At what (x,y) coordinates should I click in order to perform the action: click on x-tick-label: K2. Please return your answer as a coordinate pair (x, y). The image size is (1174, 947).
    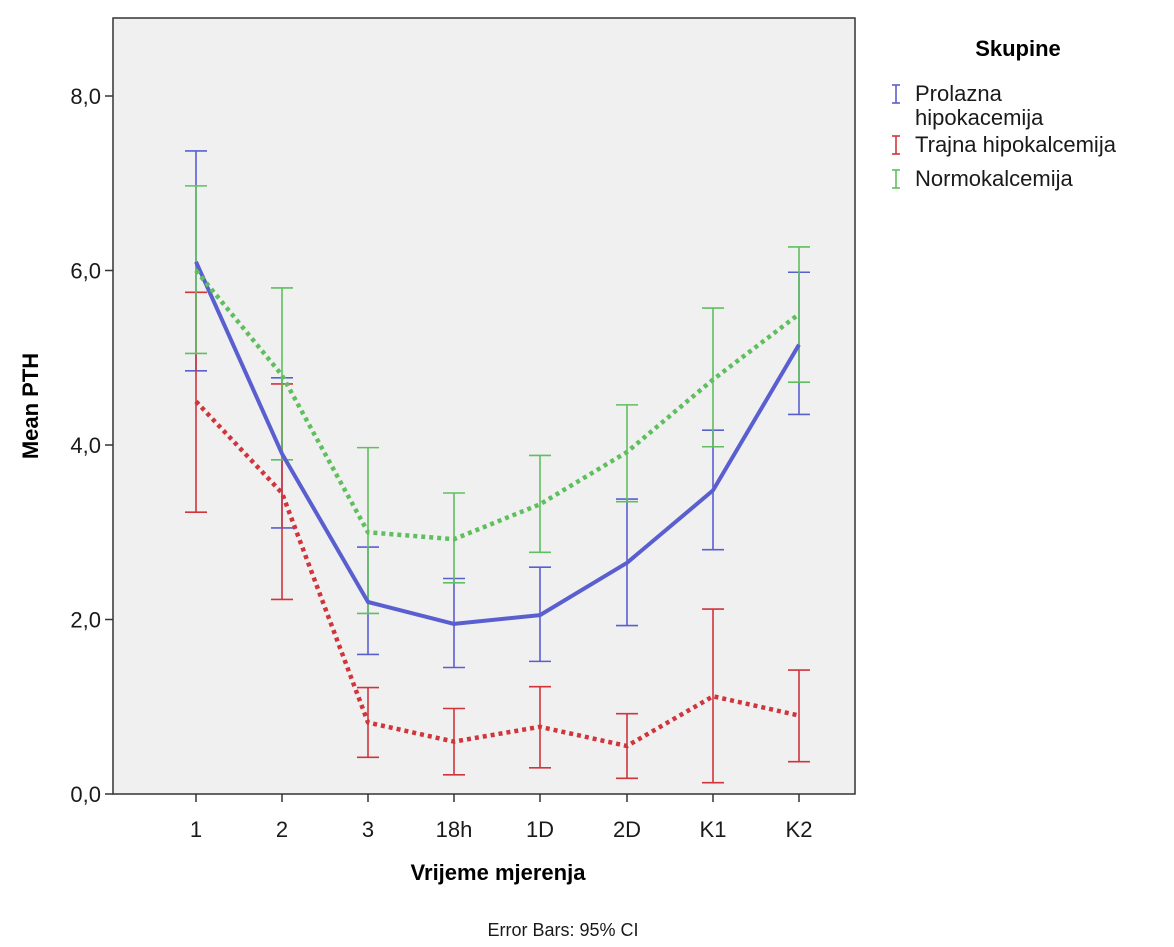
    Looking at the image, I should click on (799, 829).